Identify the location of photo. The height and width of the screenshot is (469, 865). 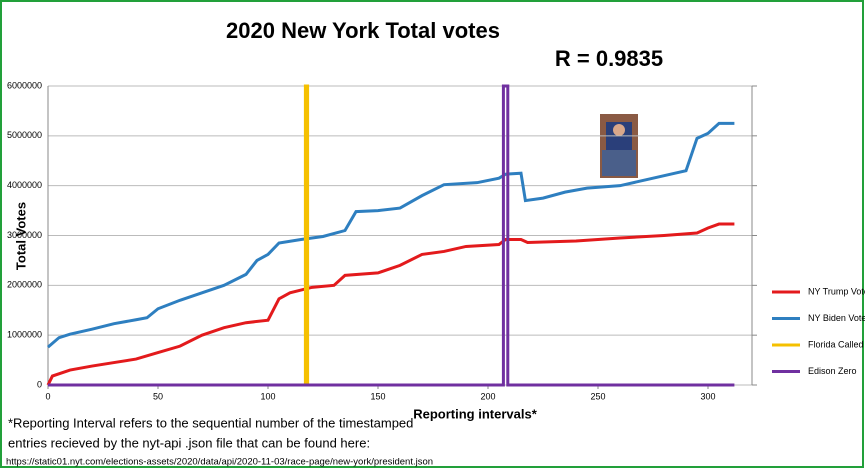
(619, 146).